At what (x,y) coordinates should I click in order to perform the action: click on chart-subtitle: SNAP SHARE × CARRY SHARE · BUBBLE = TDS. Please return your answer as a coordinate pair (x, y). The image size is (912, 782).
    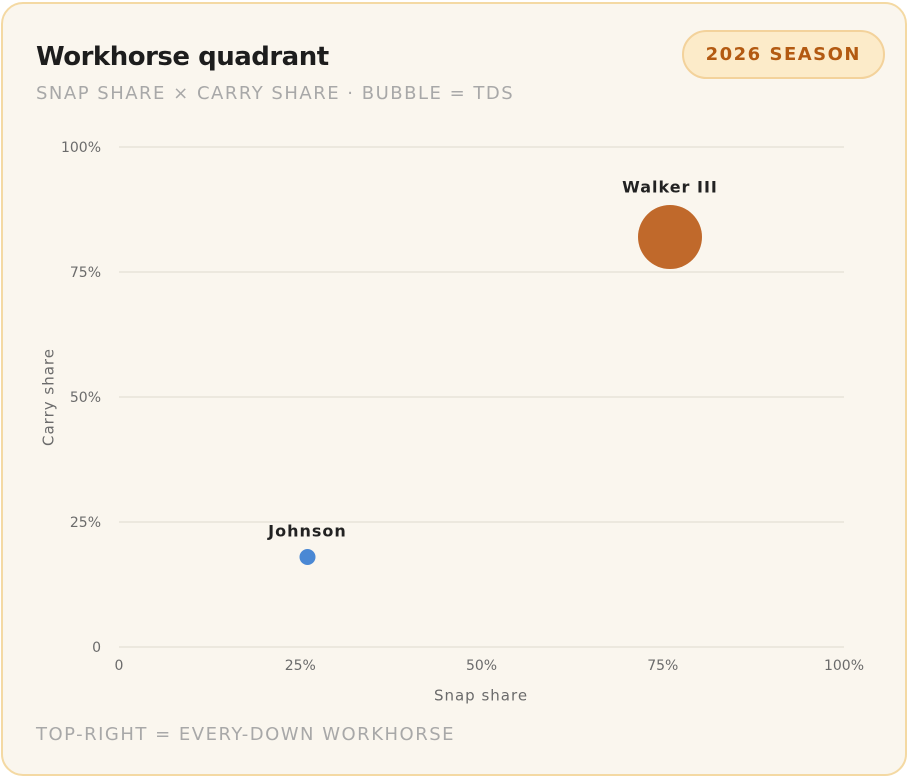
    Looking at the image, I should click on (275, 93).